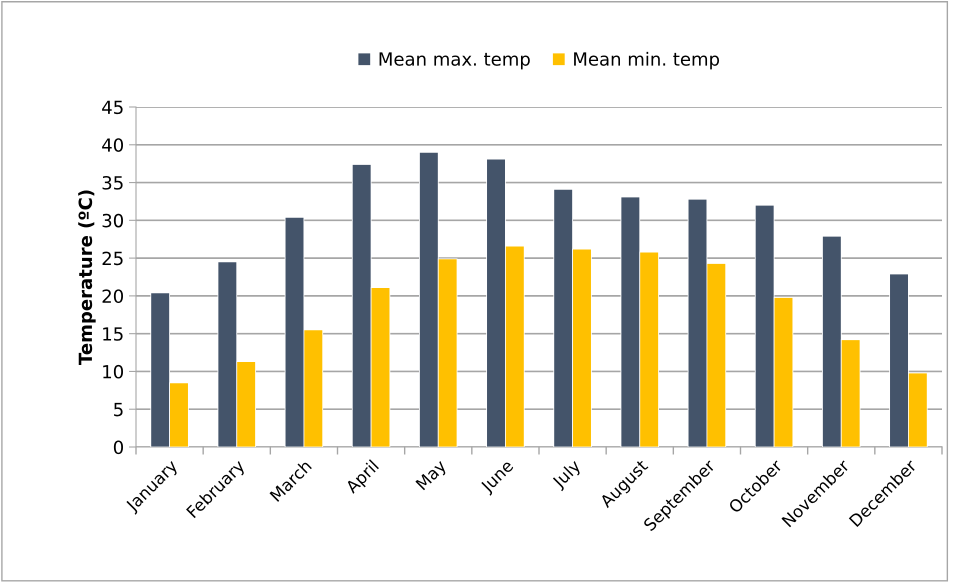  I want to click on y-tick-label: 20, so click(112, 296).